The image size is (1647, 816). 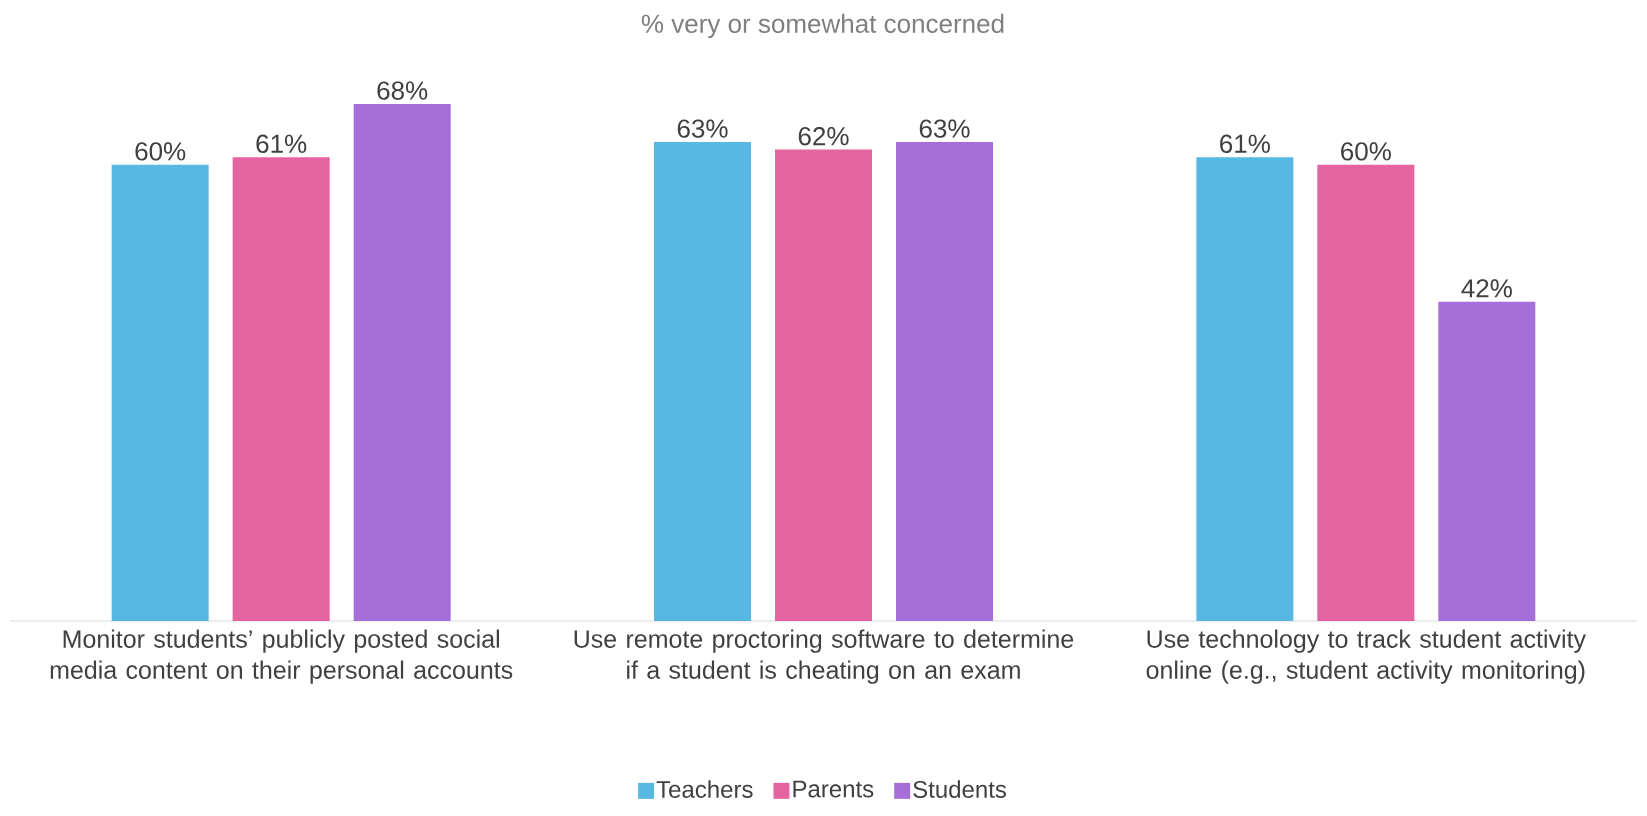 I want to click on x-tick-label: Use technology to track student activity online (e.g., student activity monitoring), so click(x=1366, y=656).